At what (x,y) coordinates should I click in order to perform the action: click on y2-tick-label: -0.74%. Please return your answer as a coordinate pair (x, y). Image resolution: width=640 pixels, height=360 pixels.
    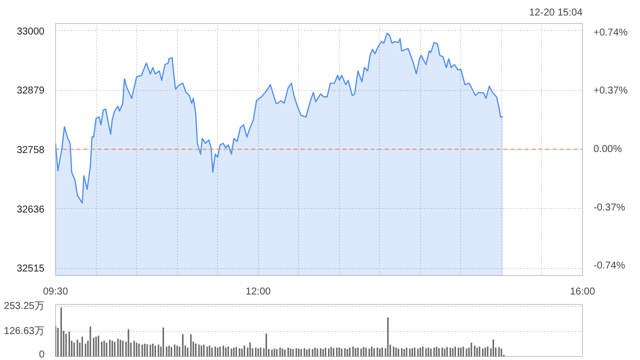
    Looking at the image, I should click on (610, 266).